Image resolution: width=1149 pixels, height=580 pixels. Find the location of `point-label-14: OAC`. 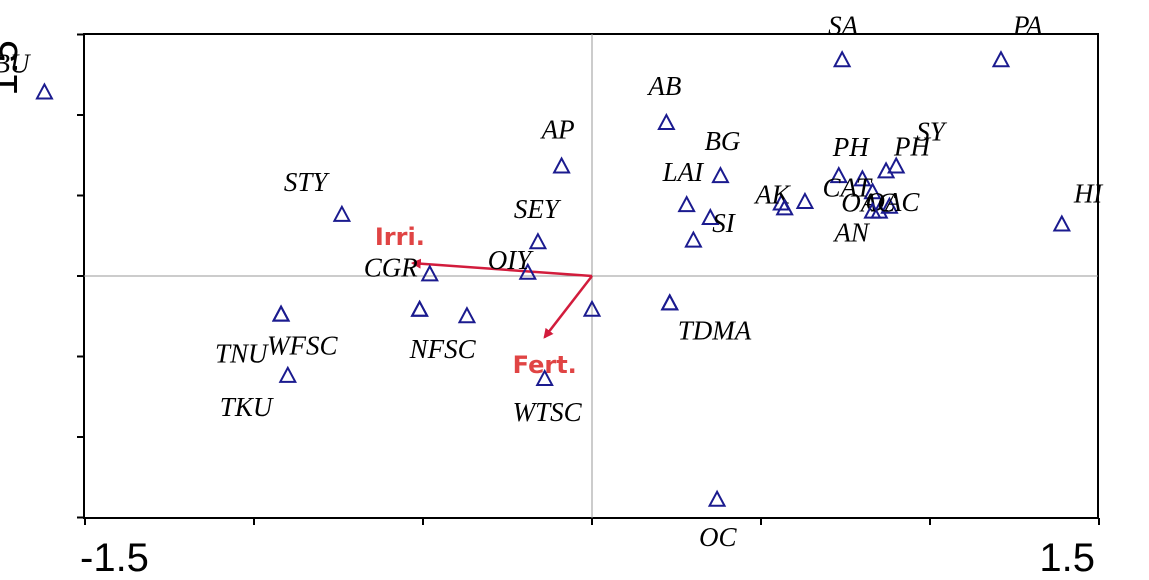

point-label-14: OAC is located at coordinates (868, 203).